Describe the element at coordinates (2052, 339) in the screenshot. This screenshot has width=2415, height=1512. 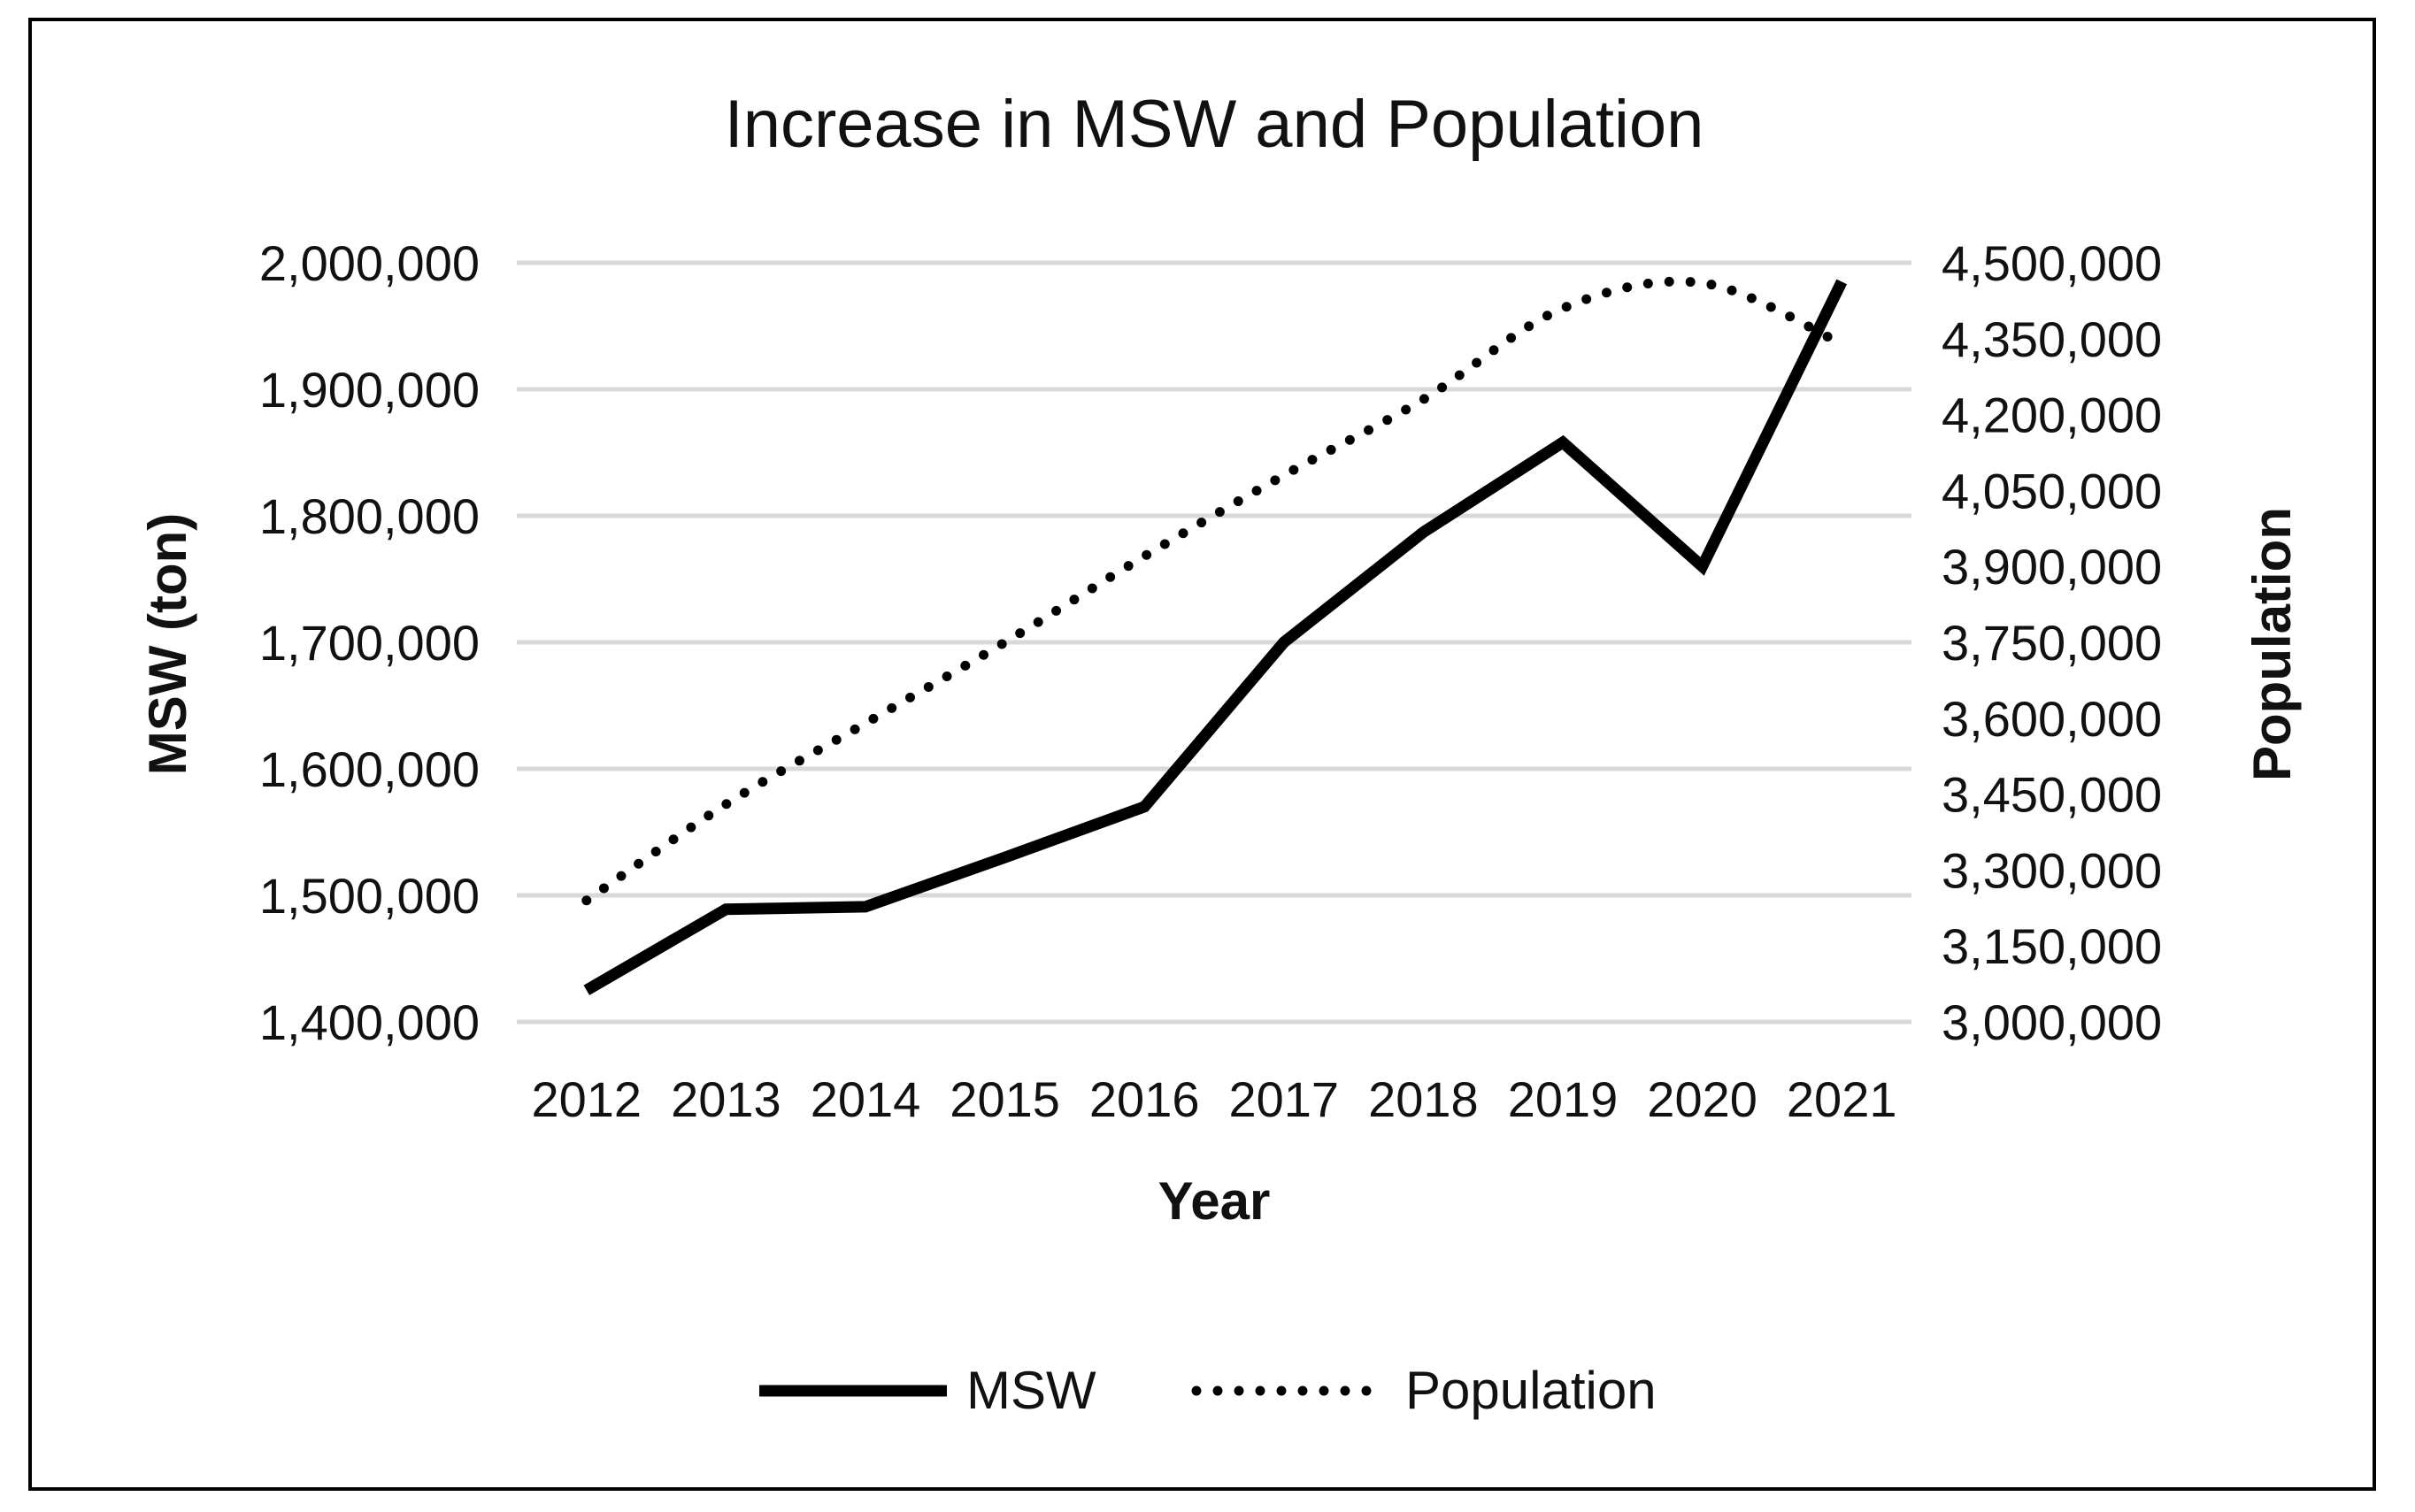
I see `y-right-tick-label: 4,350,000` at that location.